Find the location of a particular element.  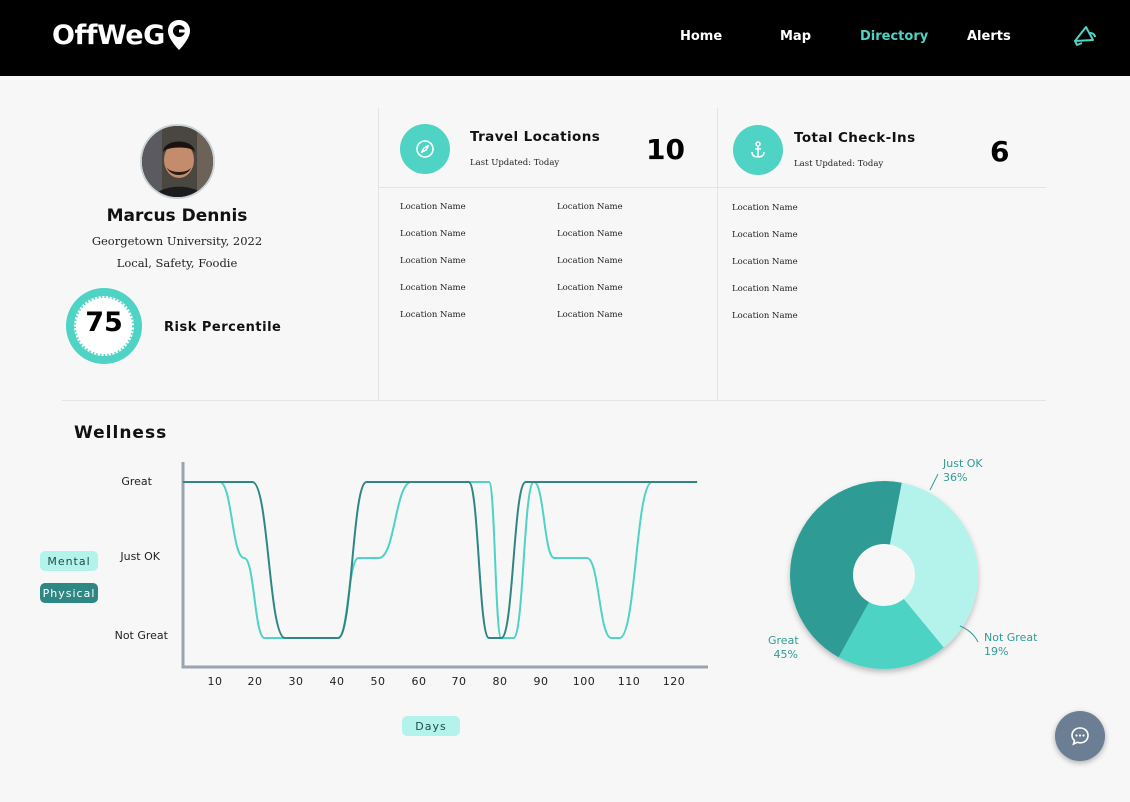

megaphone-icon is located at coordinates (1084, 36).